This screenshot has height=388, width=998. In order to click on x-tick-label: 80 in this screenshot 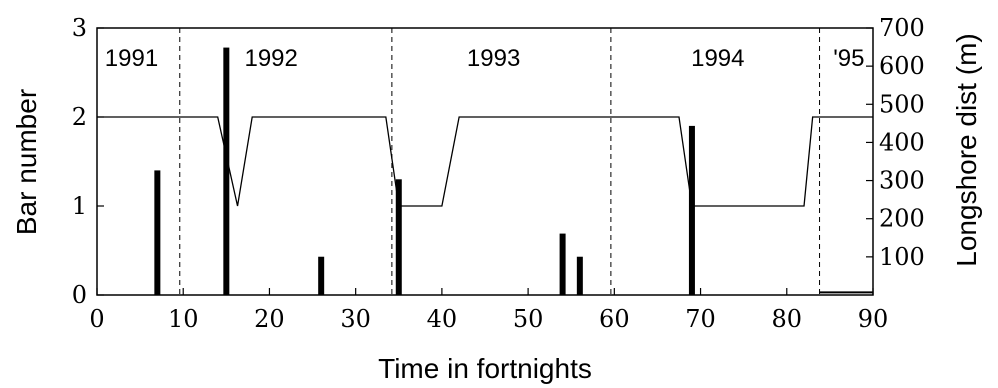, I will do `click(787, 319)`.